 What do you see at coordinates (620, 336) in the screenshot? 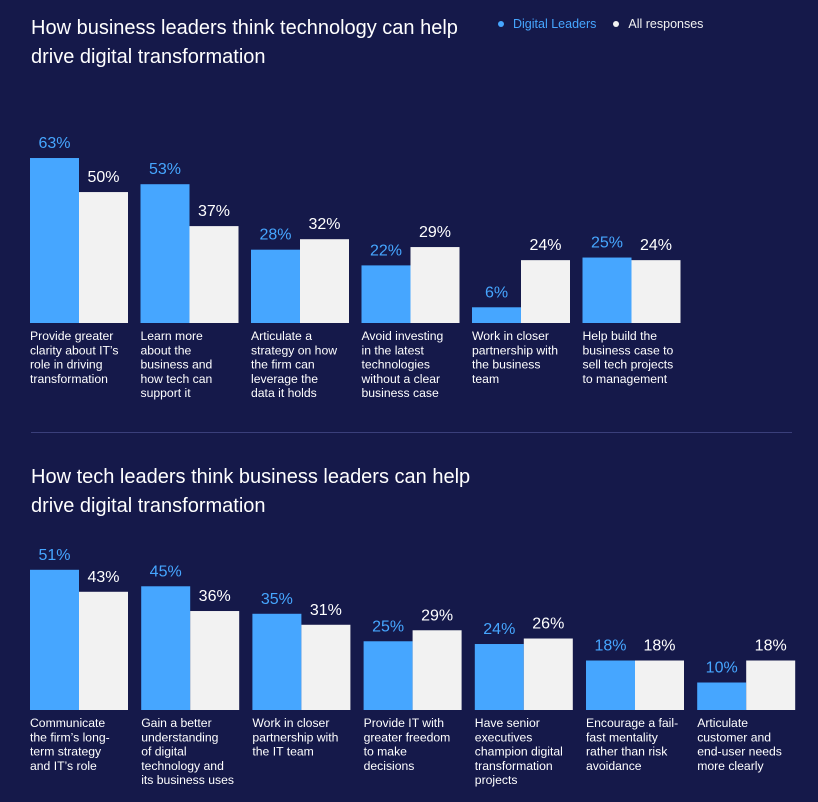
I see `category-label-line: Help build the` at bounding box center [620, 336].